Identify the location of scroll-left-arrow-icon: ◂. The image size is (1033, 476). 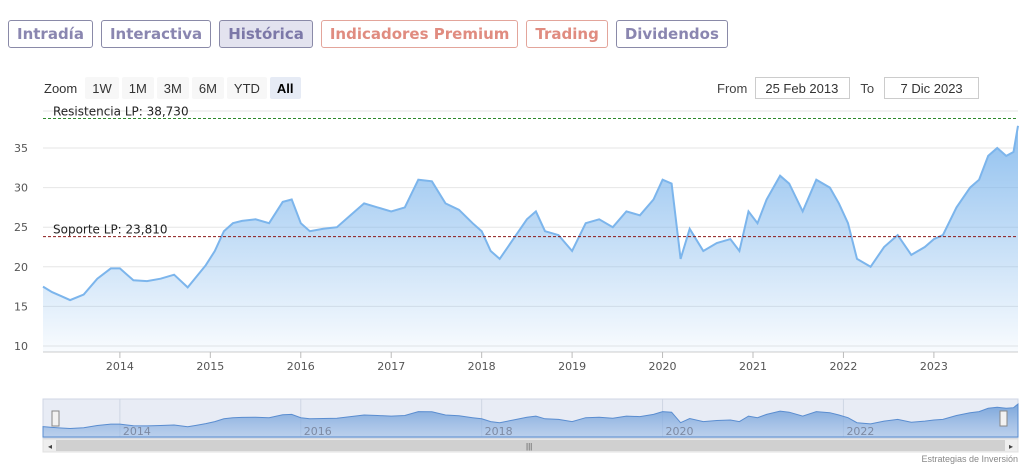
(50, 446).